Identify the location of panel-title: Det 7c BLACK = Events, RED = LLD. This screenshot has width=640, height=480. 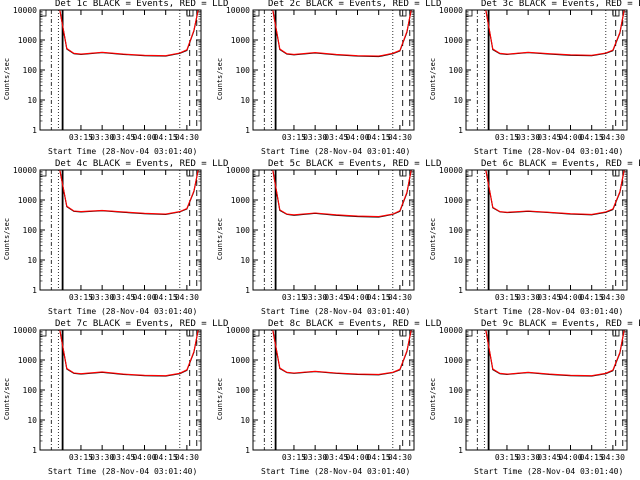
(142, 324).